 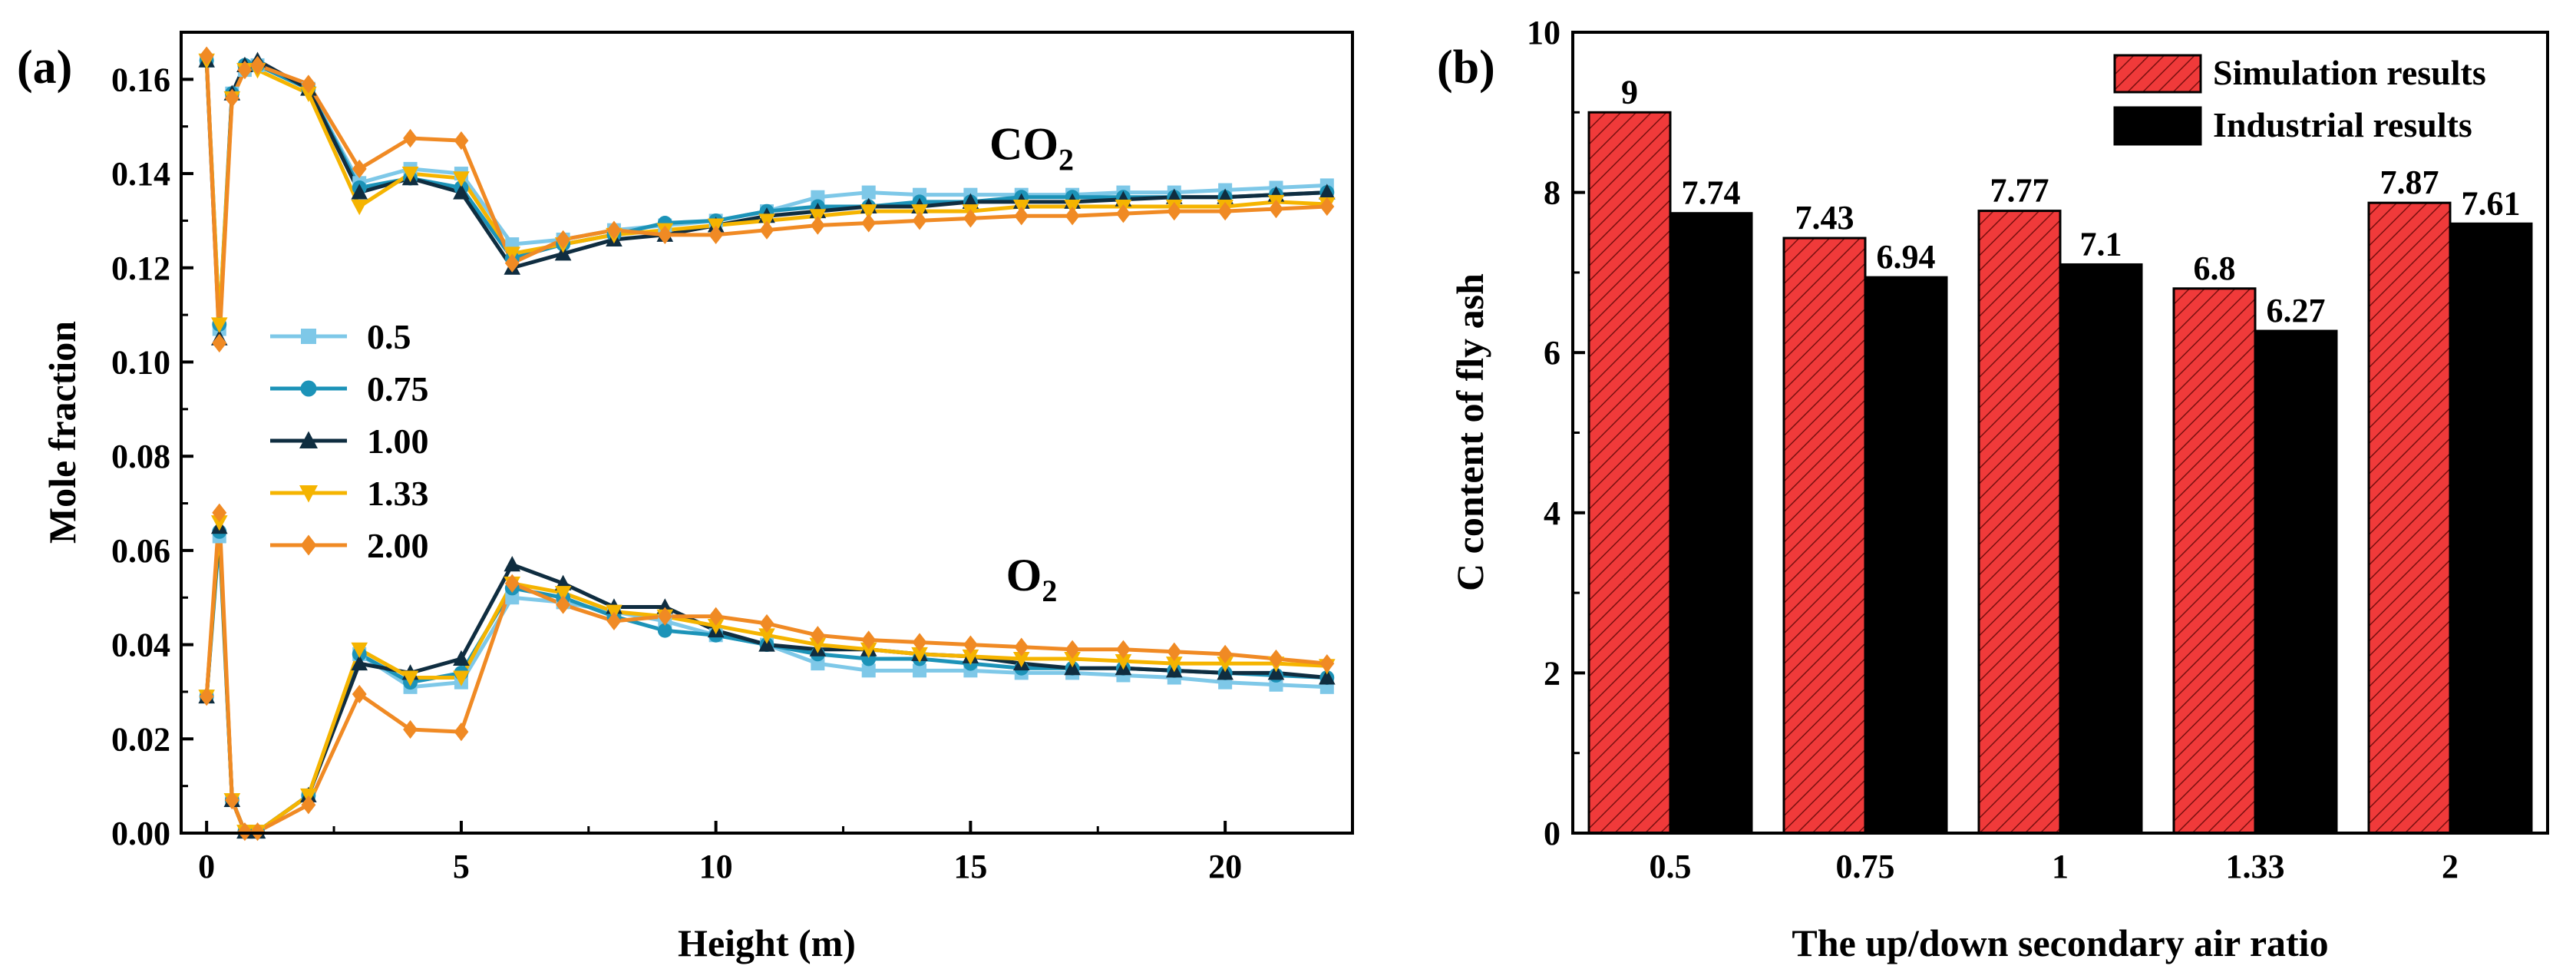 What do you see at coordinates (1671, 866) in the screenshot?
I see `x-tick-label: 0.5` at bounding box center [1671, 866].